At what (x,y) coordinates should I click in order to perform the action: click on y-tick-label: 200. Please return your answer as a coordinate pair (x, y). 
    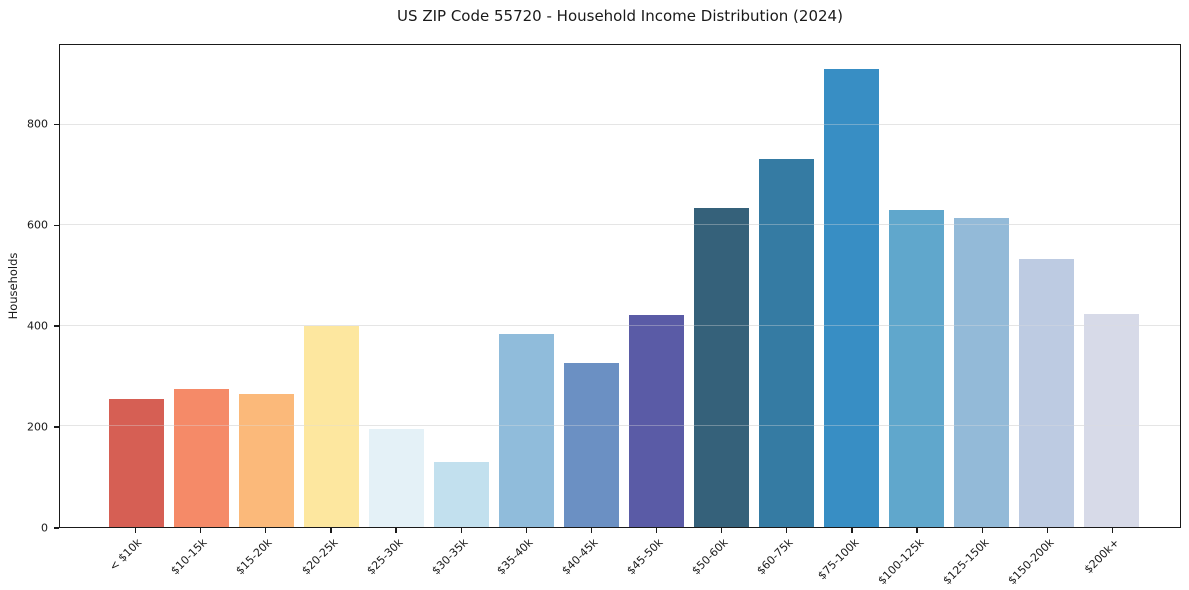
    Looking at the image, I should click on (37, 427).